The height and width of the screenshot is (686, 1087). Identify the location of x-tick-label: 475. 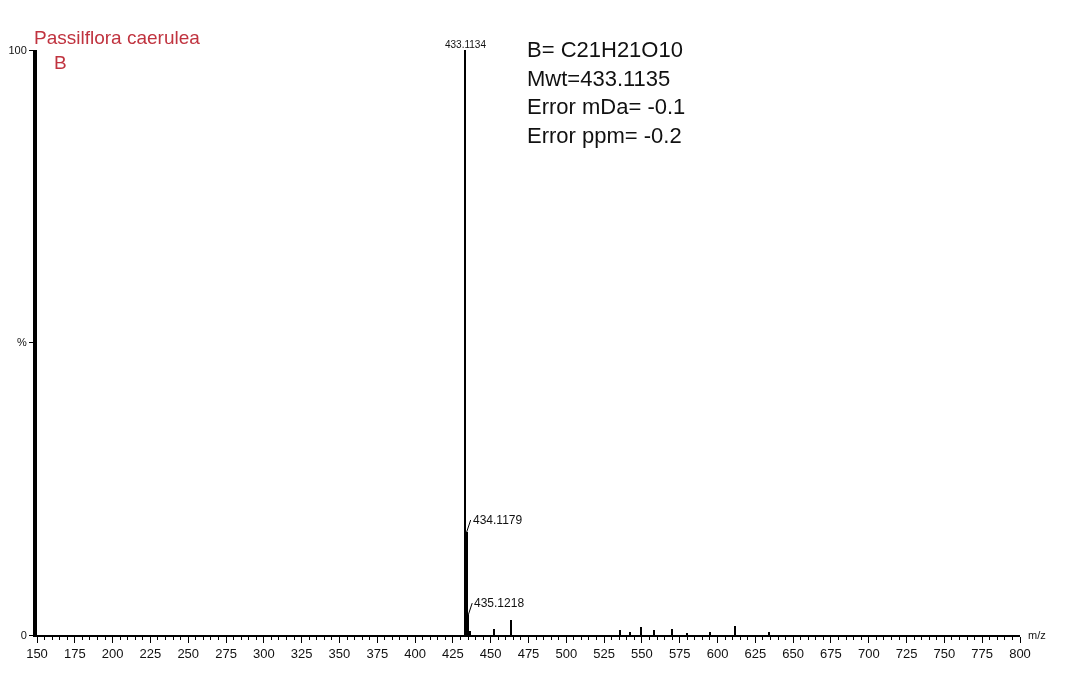
(528, 654).